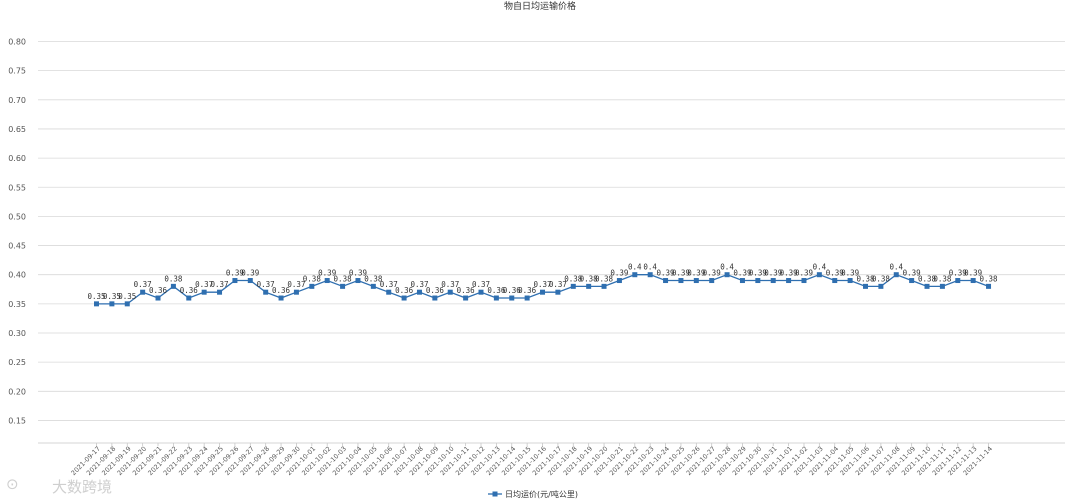  Describe the element at coordinates (17, 100) in the screenshot. I see `y-tick-label: 0.70` at that location.